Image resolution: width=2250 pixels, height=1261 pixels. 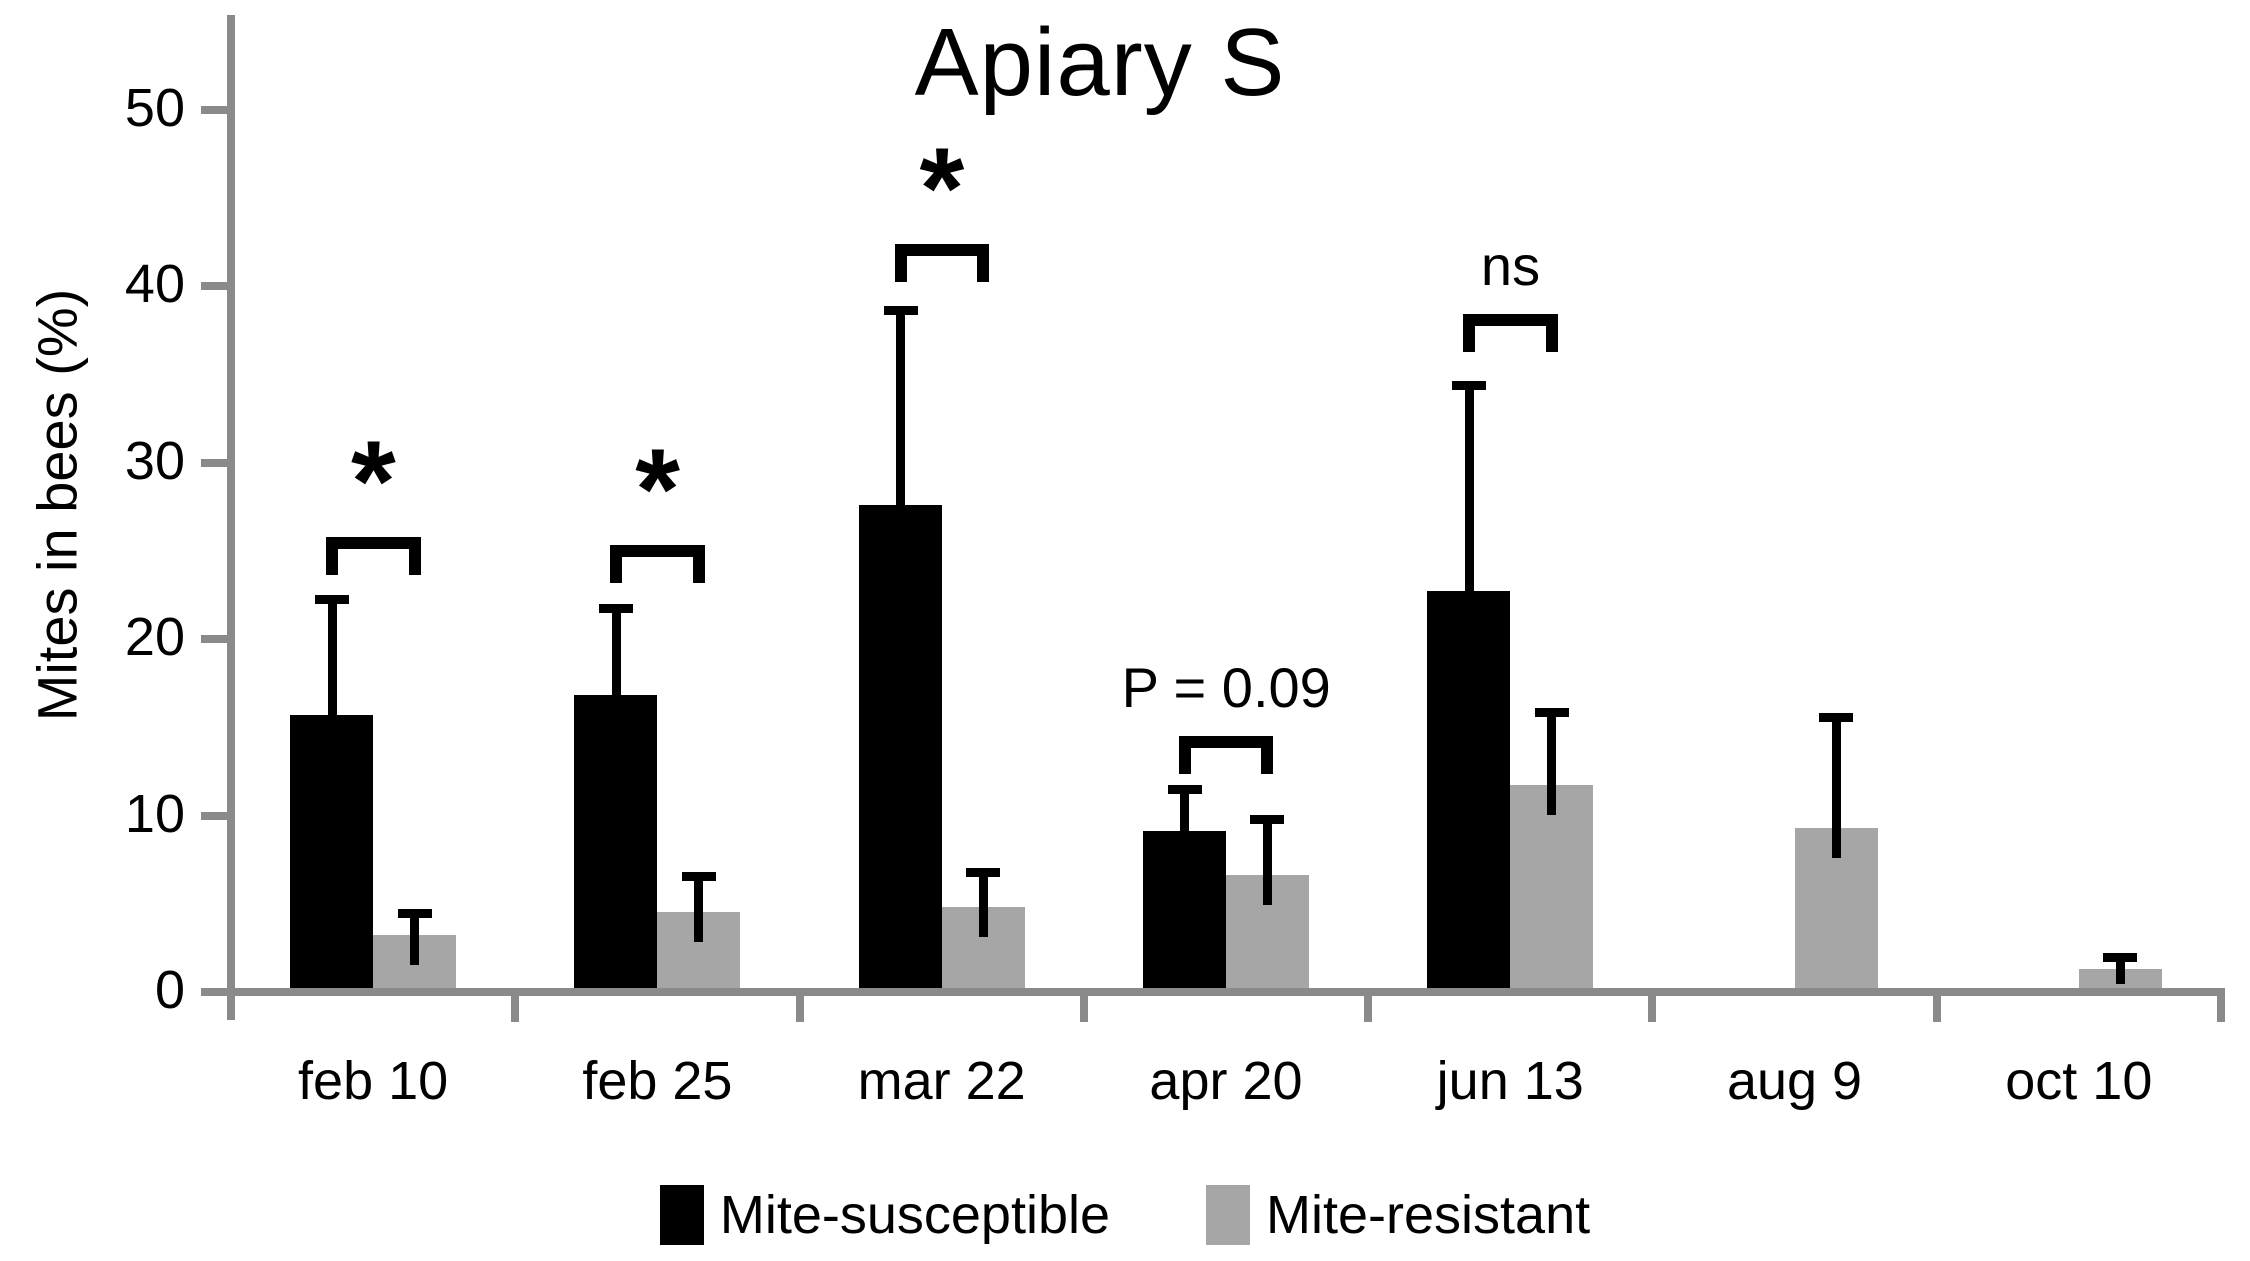 I want to click on x-axis-line, so click(x=1226, y=992).